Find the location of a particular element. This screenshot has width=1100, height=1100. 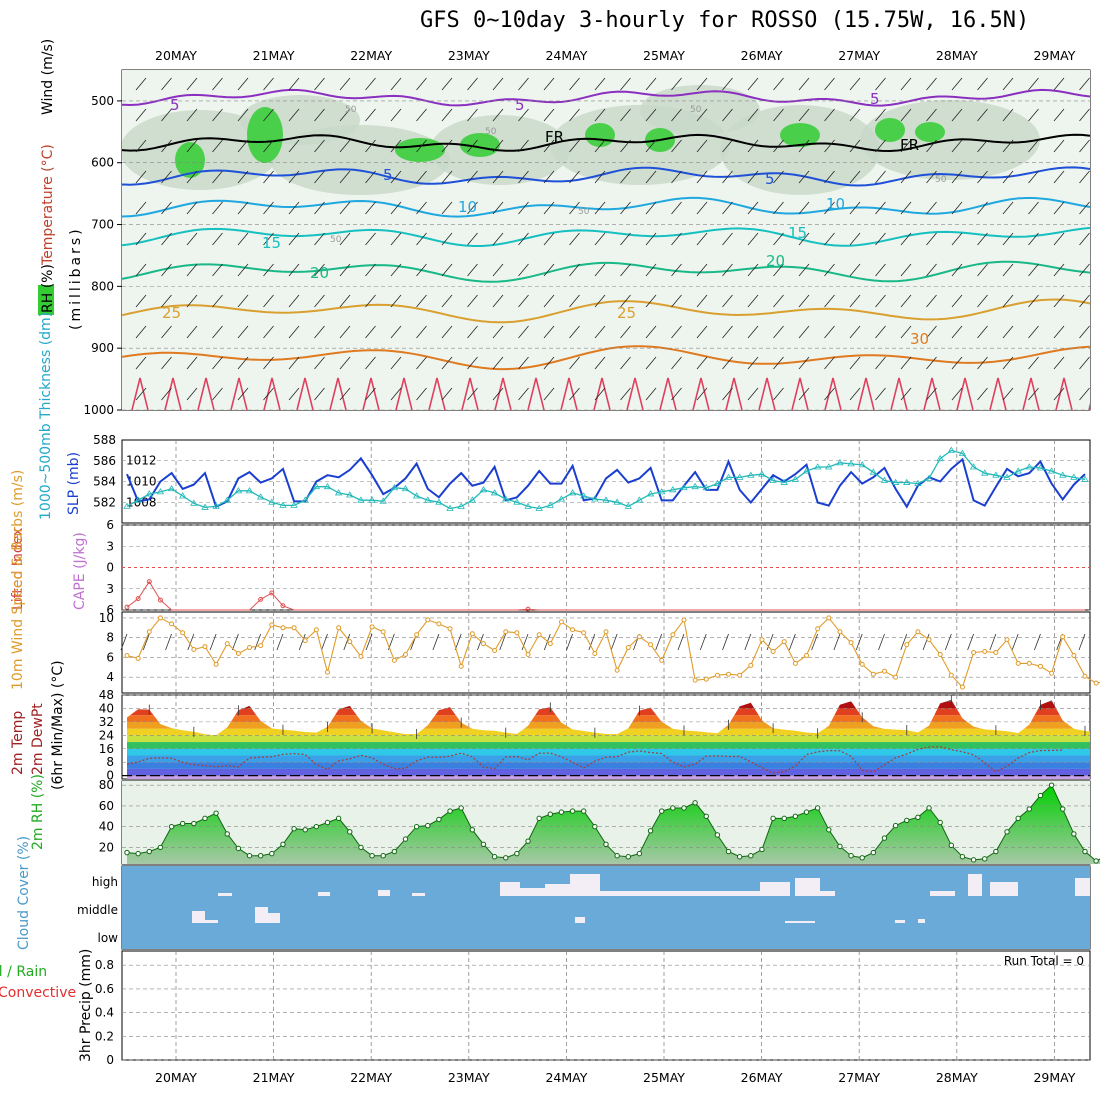

date-label-bottom: 20MAY is located at coordinates (176, 1077).